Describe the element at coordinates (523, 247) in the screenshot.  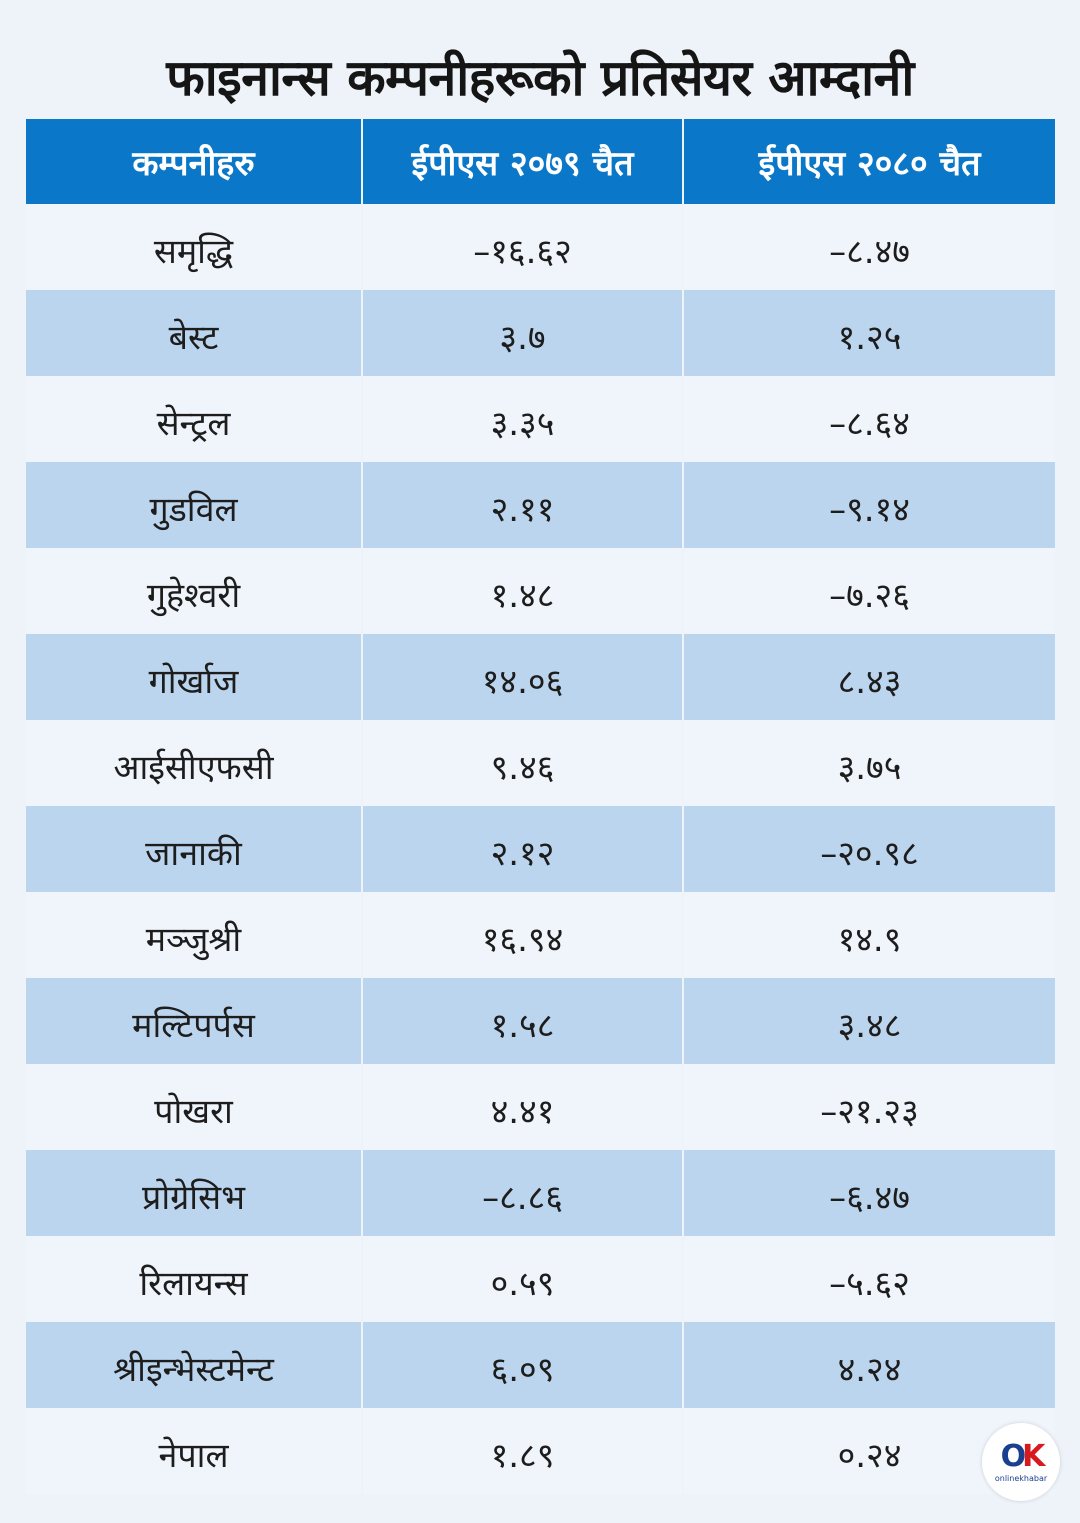
I see `eps-2079-cell: –१६.६२` at that location.